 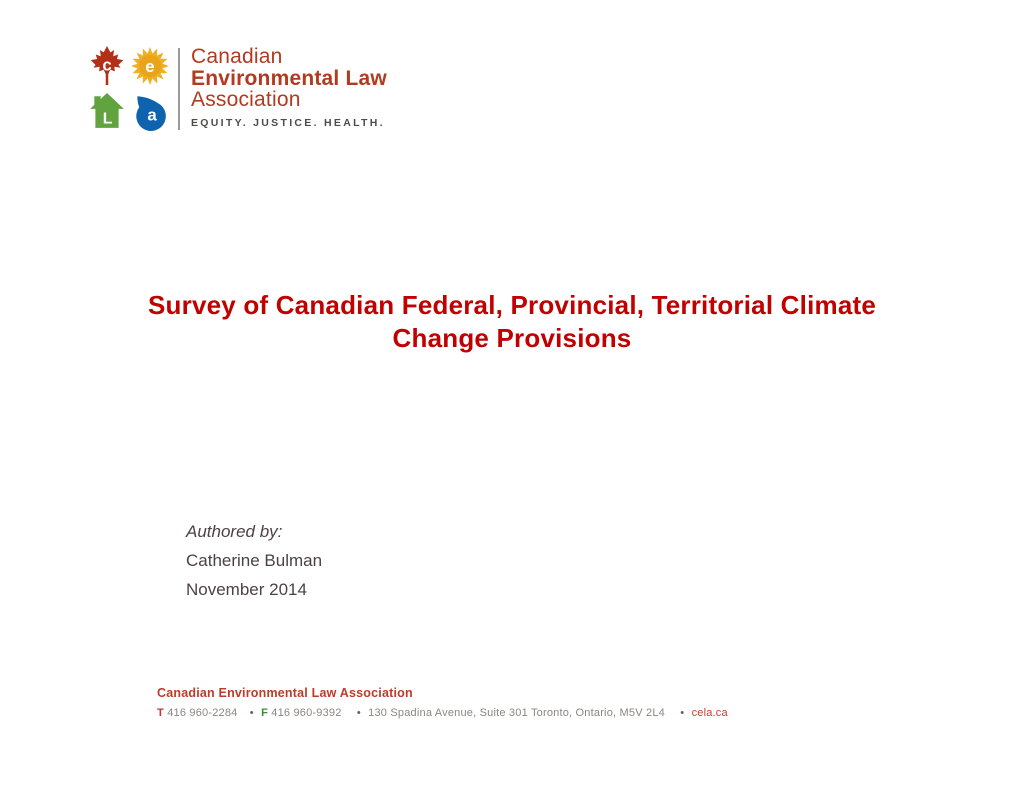 I want to click on brand-tagline: EQUITY. JUSTICE. HEALTH., so click(x=288, y=122).